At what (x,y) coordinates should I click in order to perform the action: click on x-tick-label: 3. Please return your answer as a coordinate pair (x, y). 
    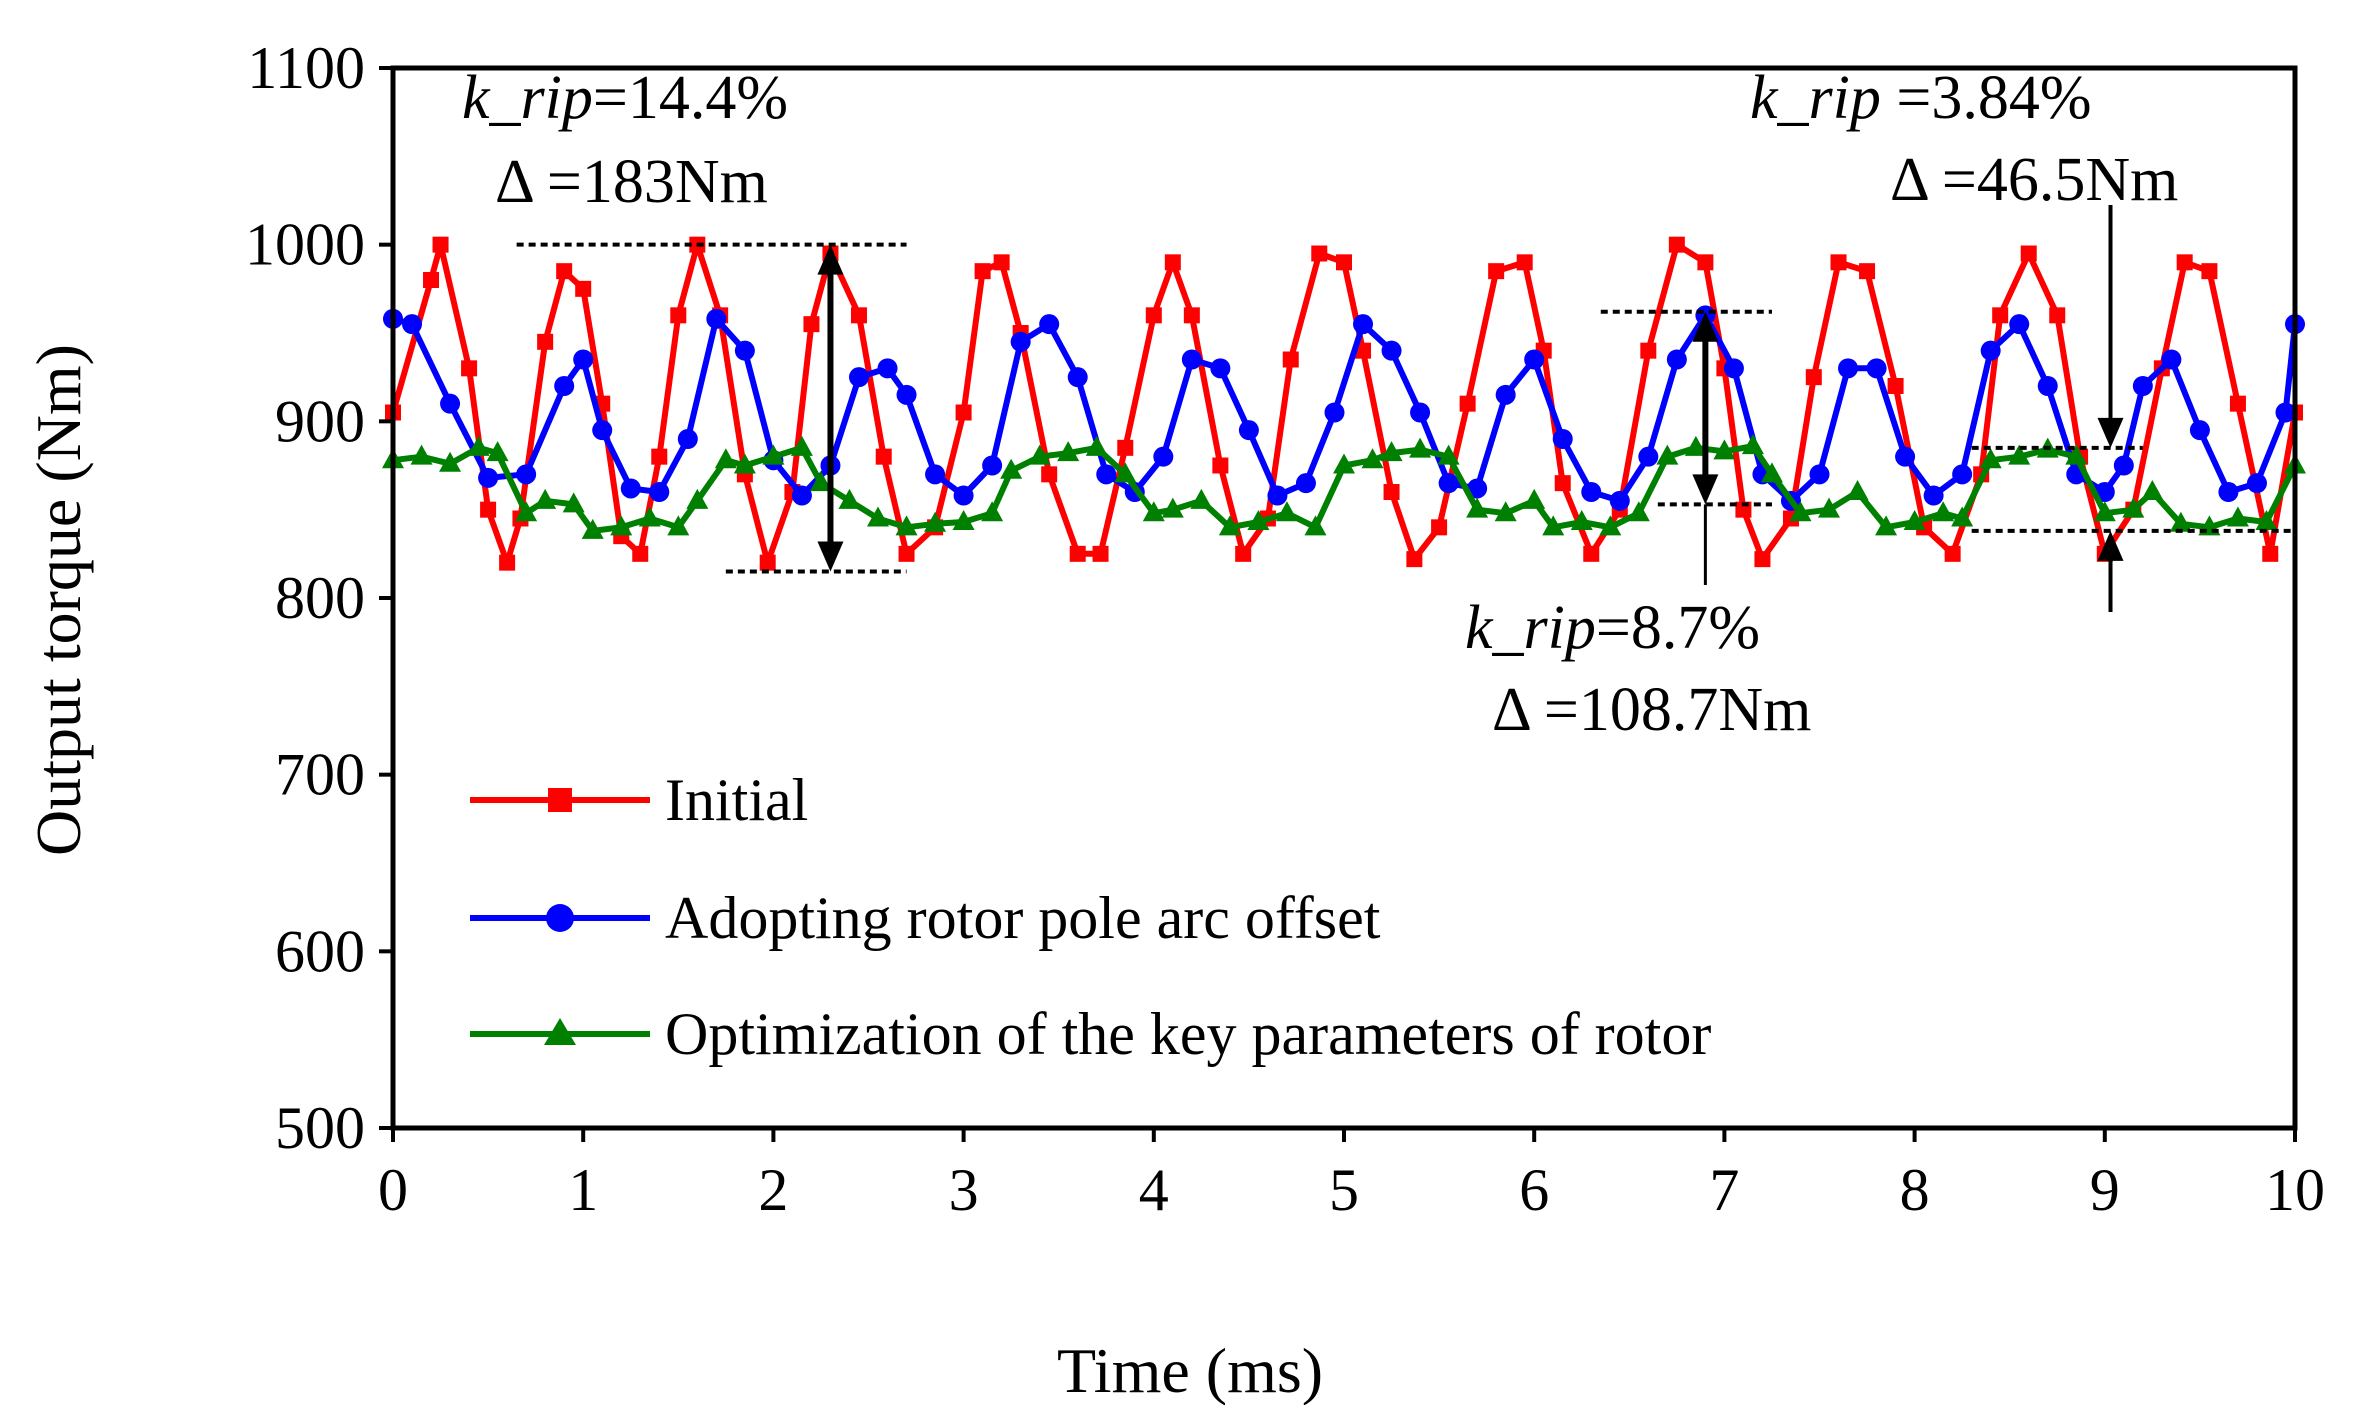
    Looking at the image, I should click on (964, 1190).